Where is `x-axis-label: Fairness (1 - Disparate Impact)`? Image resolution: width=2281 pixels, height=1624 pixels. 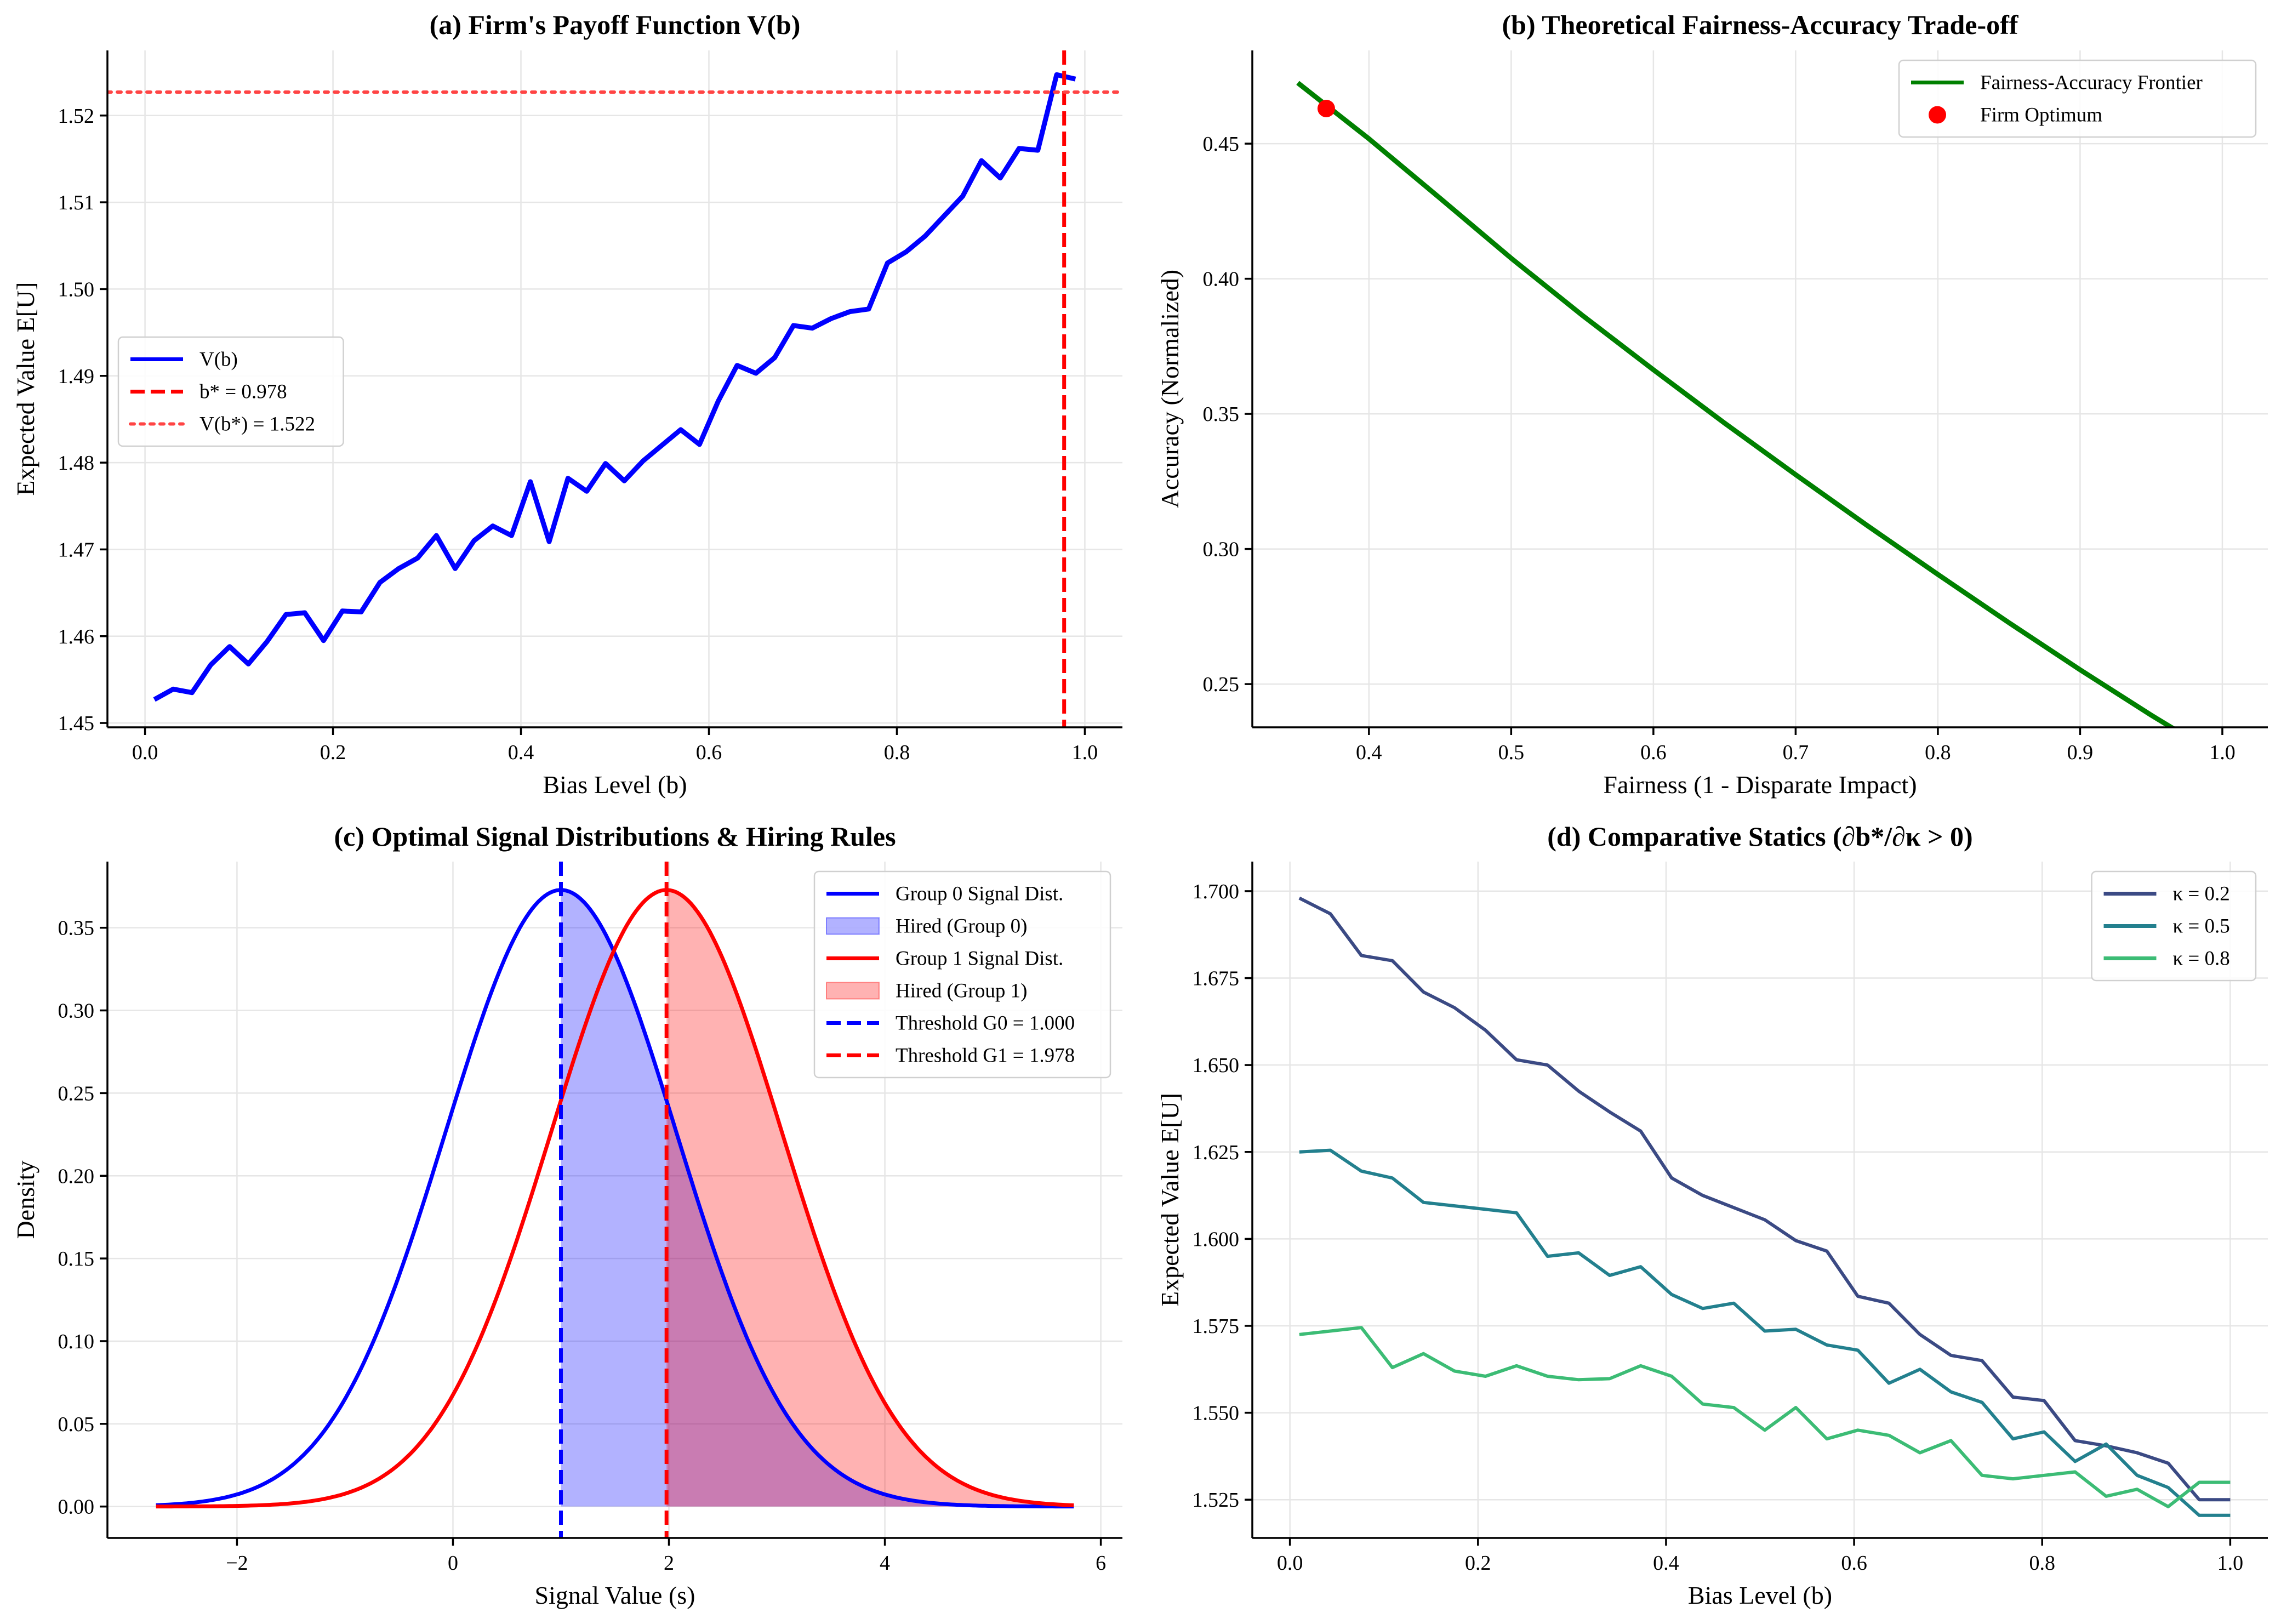
x-axis-label: Fairness (1 - Disparate Impact) is located at coordinates (1760, 785).